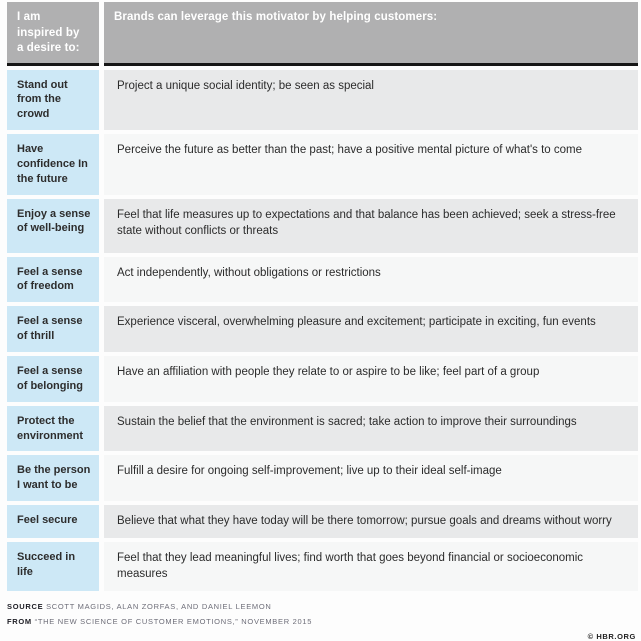 The height and width of the screenshot is (641, 641). I want to click on motivator-cell: Feel a sense of freedom, so click(53, 279).